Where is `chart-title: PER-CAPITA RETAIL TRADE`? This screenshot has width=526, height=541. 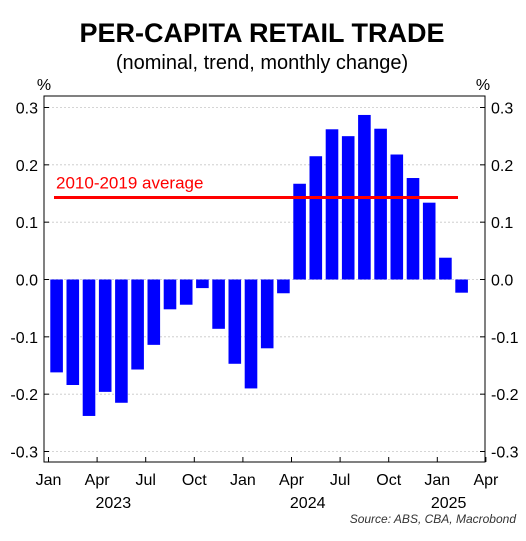 chart-title: PER-CAPITA RETAIL TRADE is located at coordinates (261, 33).